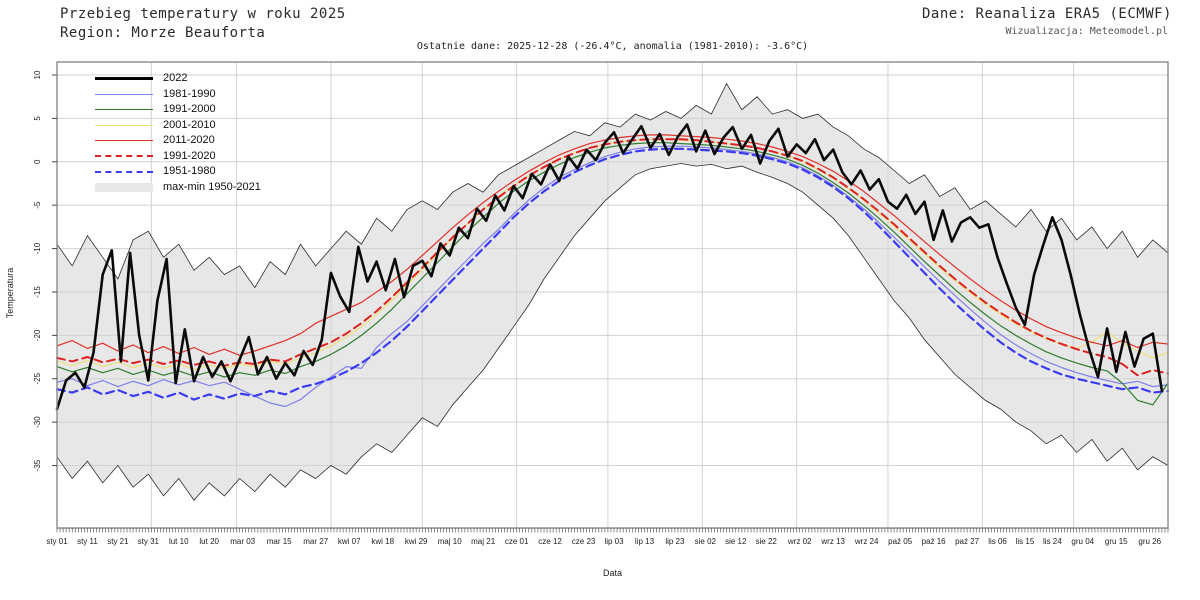 Image resolution: width=1200 pixels, height=600 pixels. What do you see at coordinates (997, 541) in the screenshot?
I see `x-tick-label: lis 06` at bounding box center [997, 541].